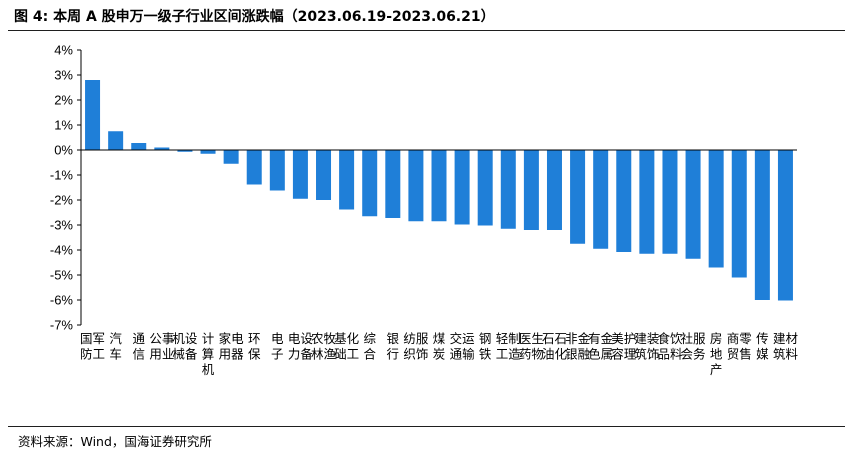 This screenshot has width=853, height=457. I want to click on x-tick-label-char: 饮, so click(676, 338).